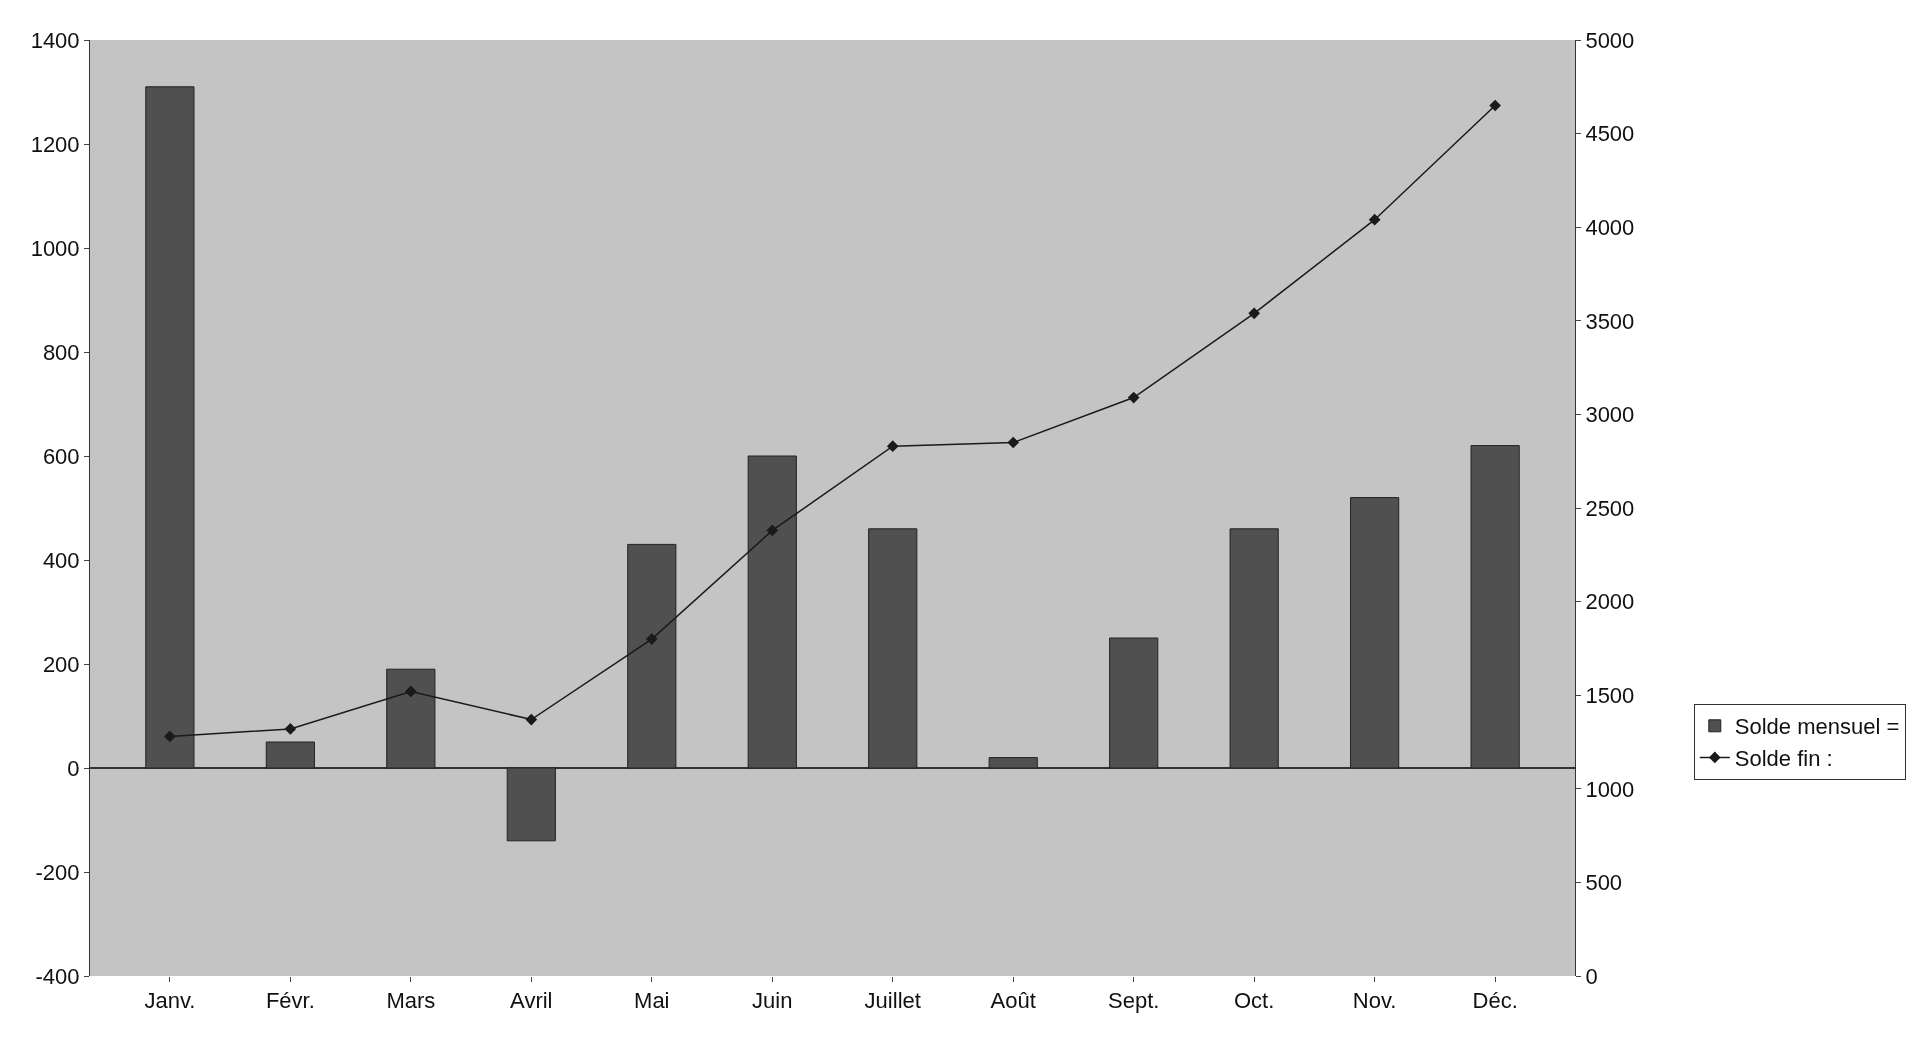  Describe the element at coordinates (1610, 227) in the screenshot. I see `y2-tick-label: 4000` at that location.